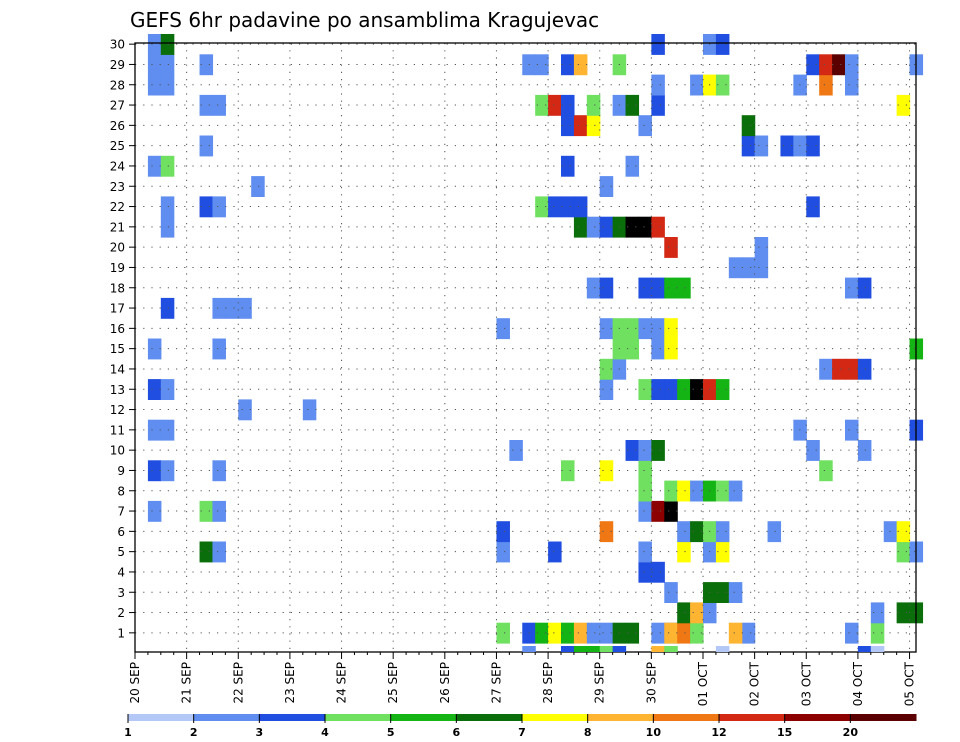 Image resolution: width=960 pixels, height=742 pixels. What do you see at coordinates (522, 732) in the screenshot?
I see `colorbar-label: 7` at bounding box center [522, 732].